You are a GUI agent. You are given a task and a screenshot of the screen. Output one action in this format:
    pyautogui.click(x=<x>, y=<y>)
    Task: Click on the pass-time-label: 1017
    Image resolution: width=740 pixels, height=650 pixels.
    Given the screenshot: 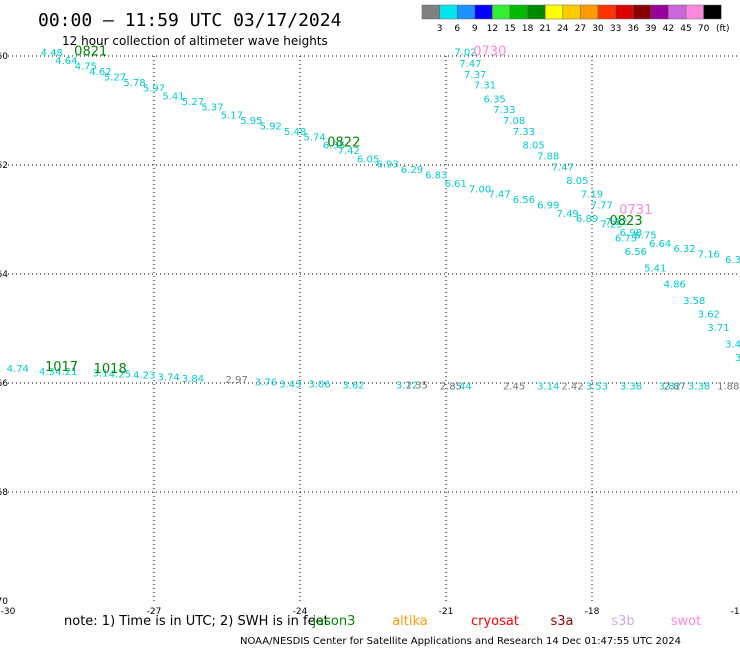 What is the action you would take?
    pyautogui.click(x=61, y=367)
    